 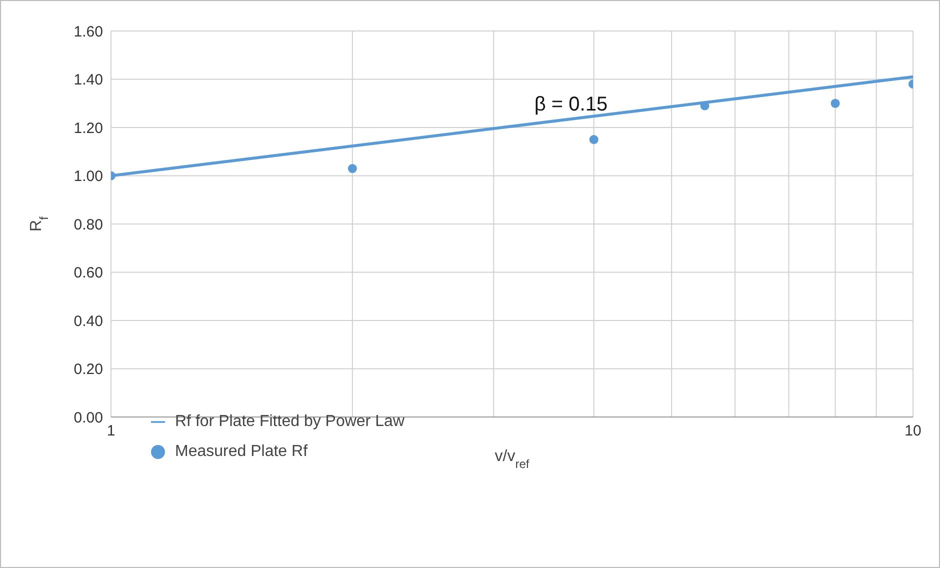 What do you see at coordinates (88, 128) in the screenshot?
I see `y-tick-label: 1.20` at bounding box center [88, 128].